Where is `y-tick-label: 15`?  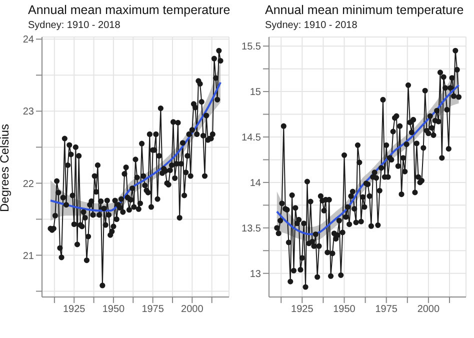 y-tick-label: 15 is located at coordinates (256, 92).